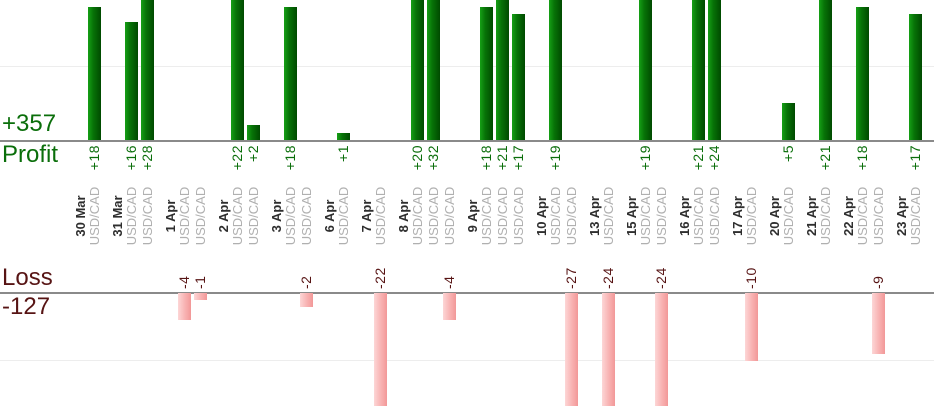 The image size is (934, 420). Describe the element at coordinates (29, 123) in the screenshot. I see `profit-total-value: +357` at that location.